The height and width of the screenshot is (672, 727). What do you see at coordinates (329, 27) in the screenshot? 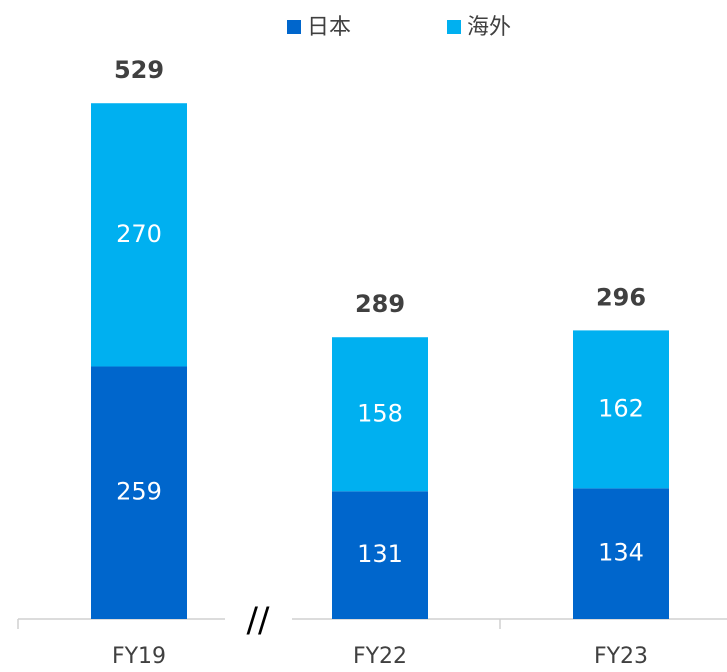
I see `legend-label: 日本` at bounding box center [329, 27].